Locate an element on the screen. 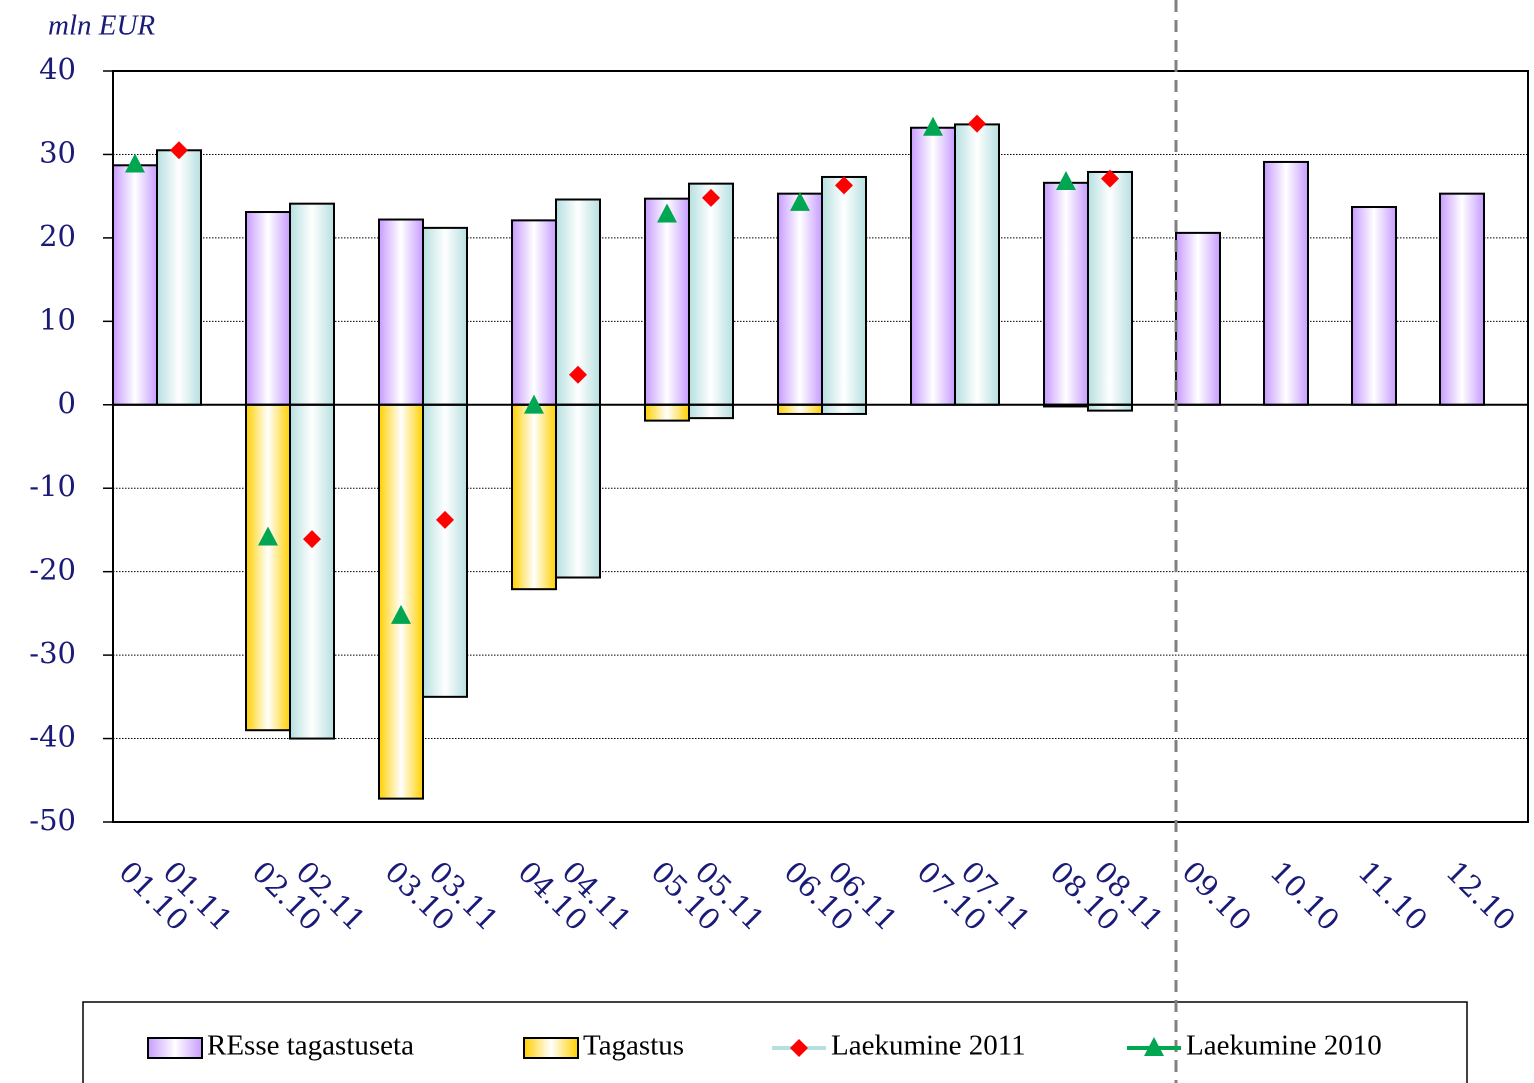 The width and height of the screenshot is (1534, 1083). legend-label: Laekumine 2010 is located at coordinates (1284, 1046).